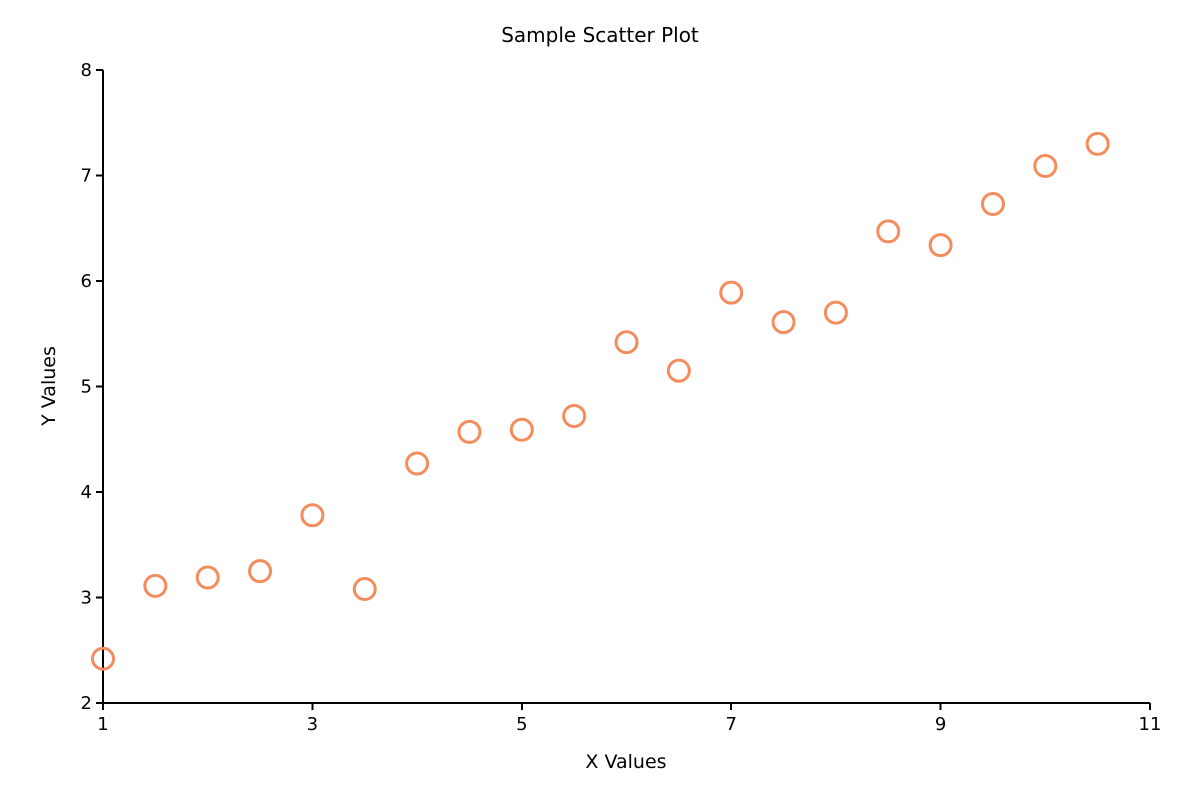  Describe the element at coordinates (625, 762) in the screenshot. I see `x-axis-label: X Values` at that location.